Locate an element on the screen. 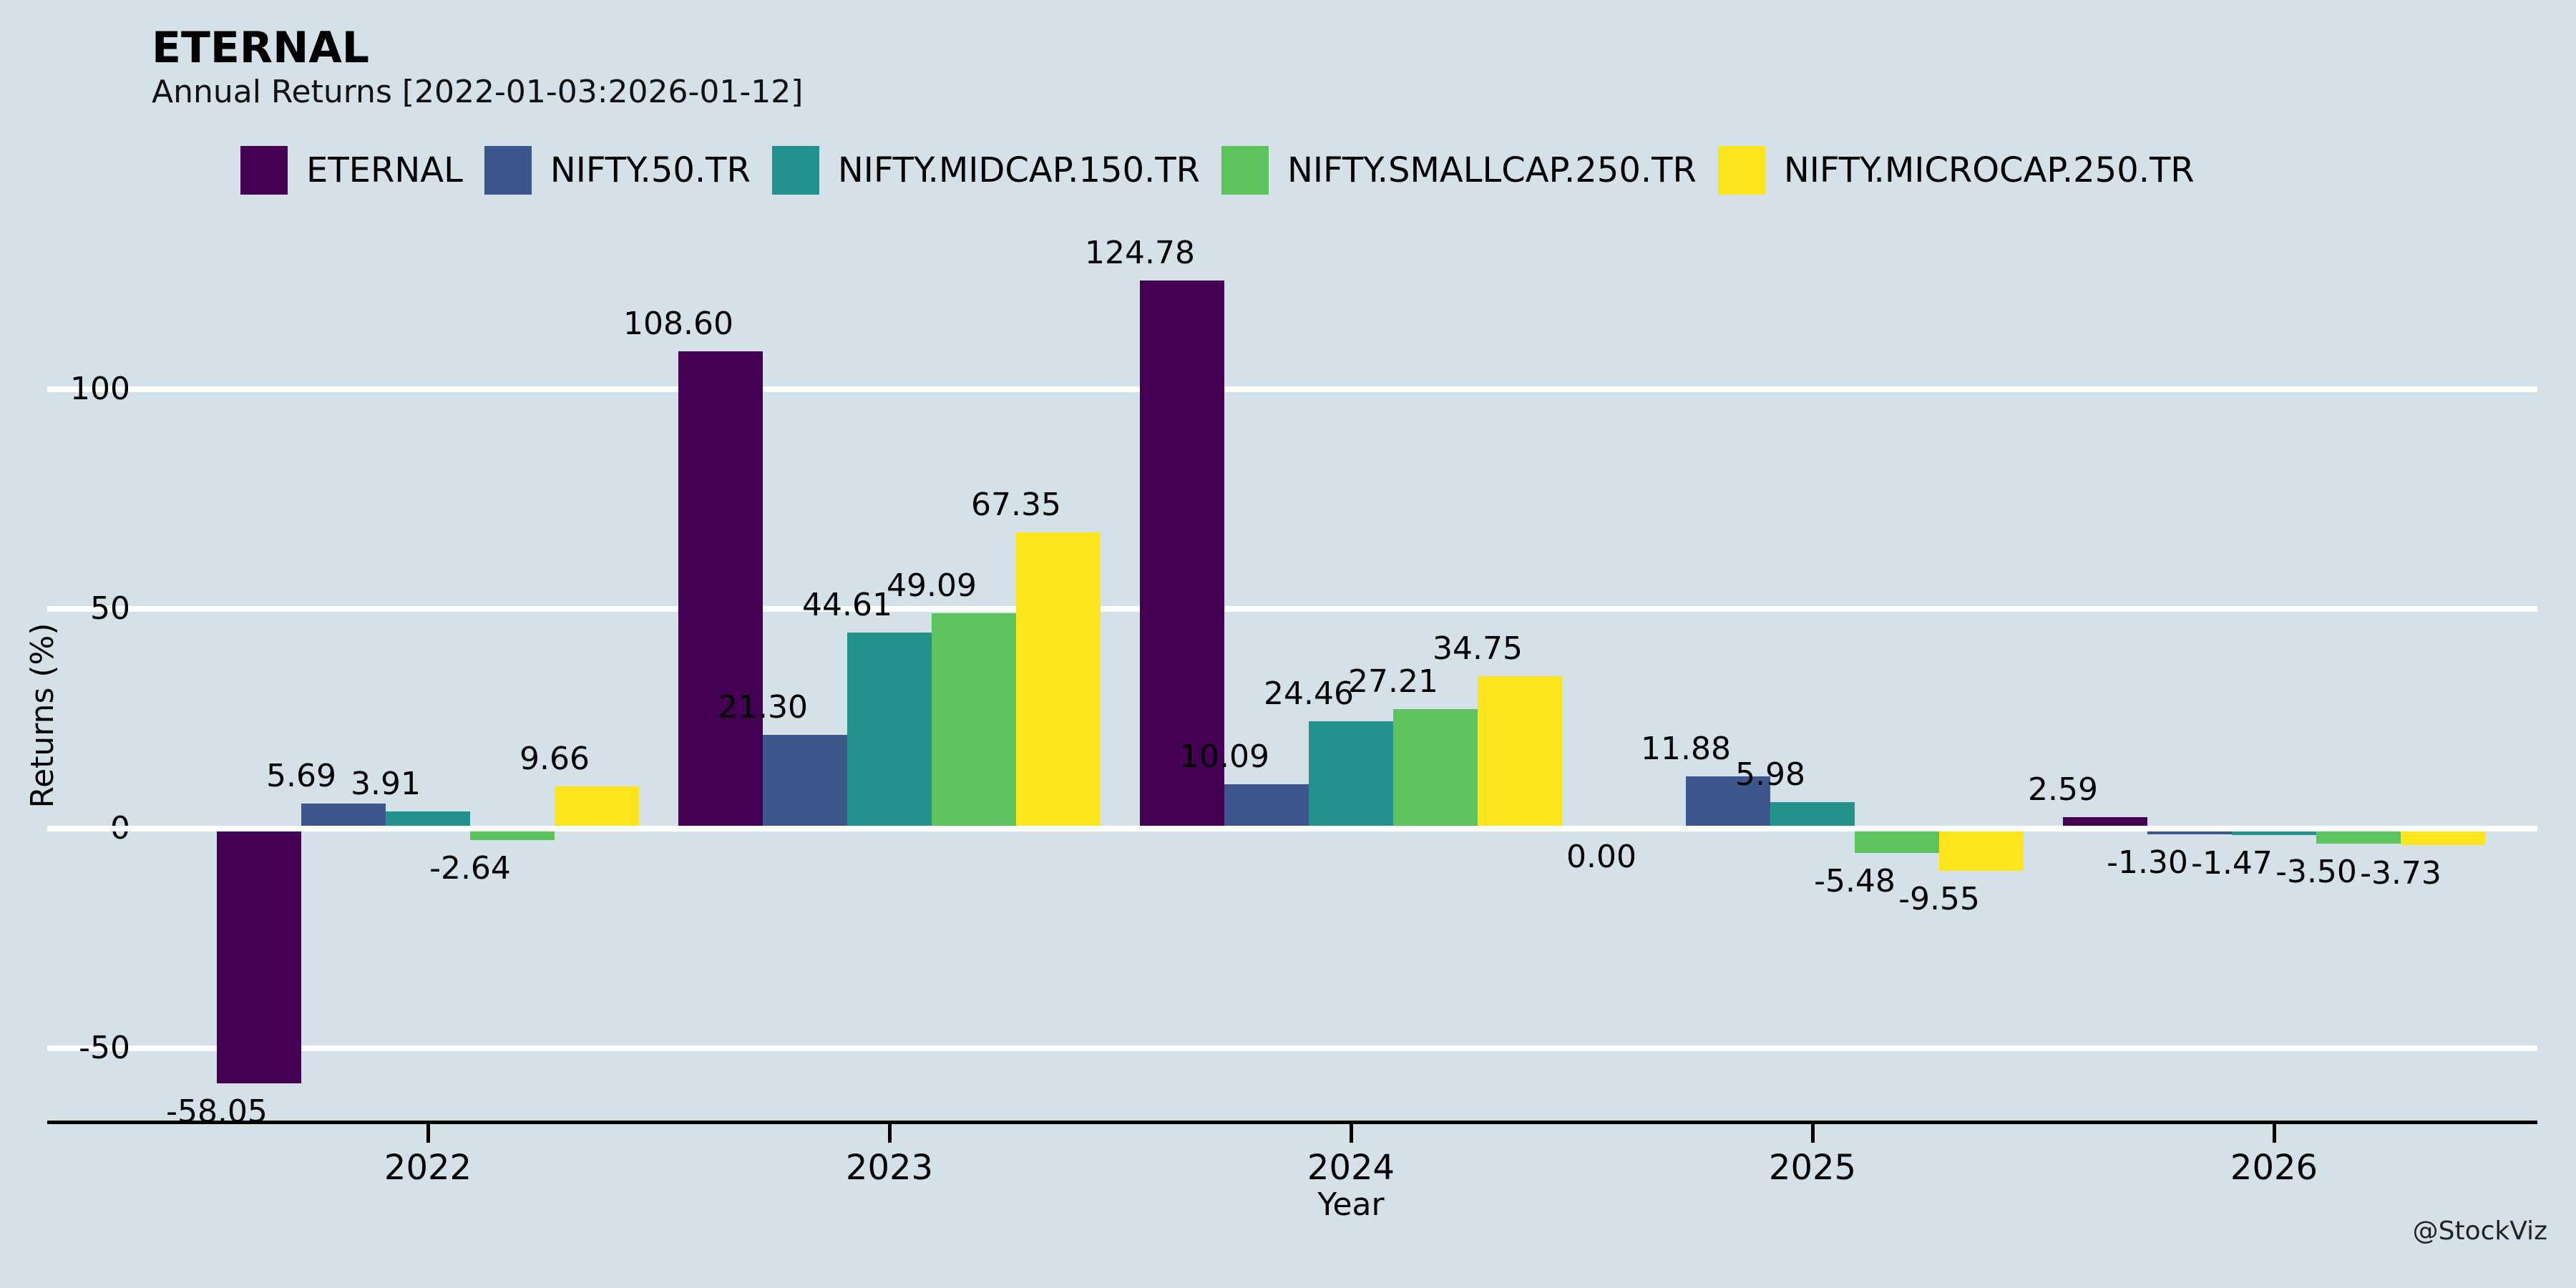  bar-value-label: -3.50 is located at coordinates (2316, 872).